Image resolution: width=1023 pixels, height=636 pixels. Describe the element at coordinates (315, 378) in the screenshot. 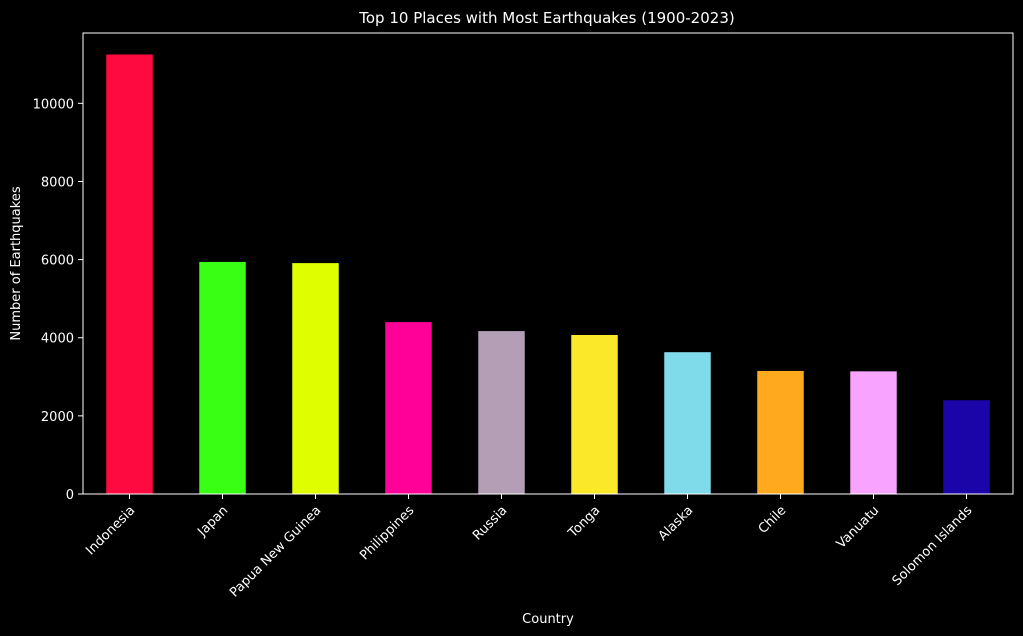

I see `bar-papua-new-guinea` at that location.